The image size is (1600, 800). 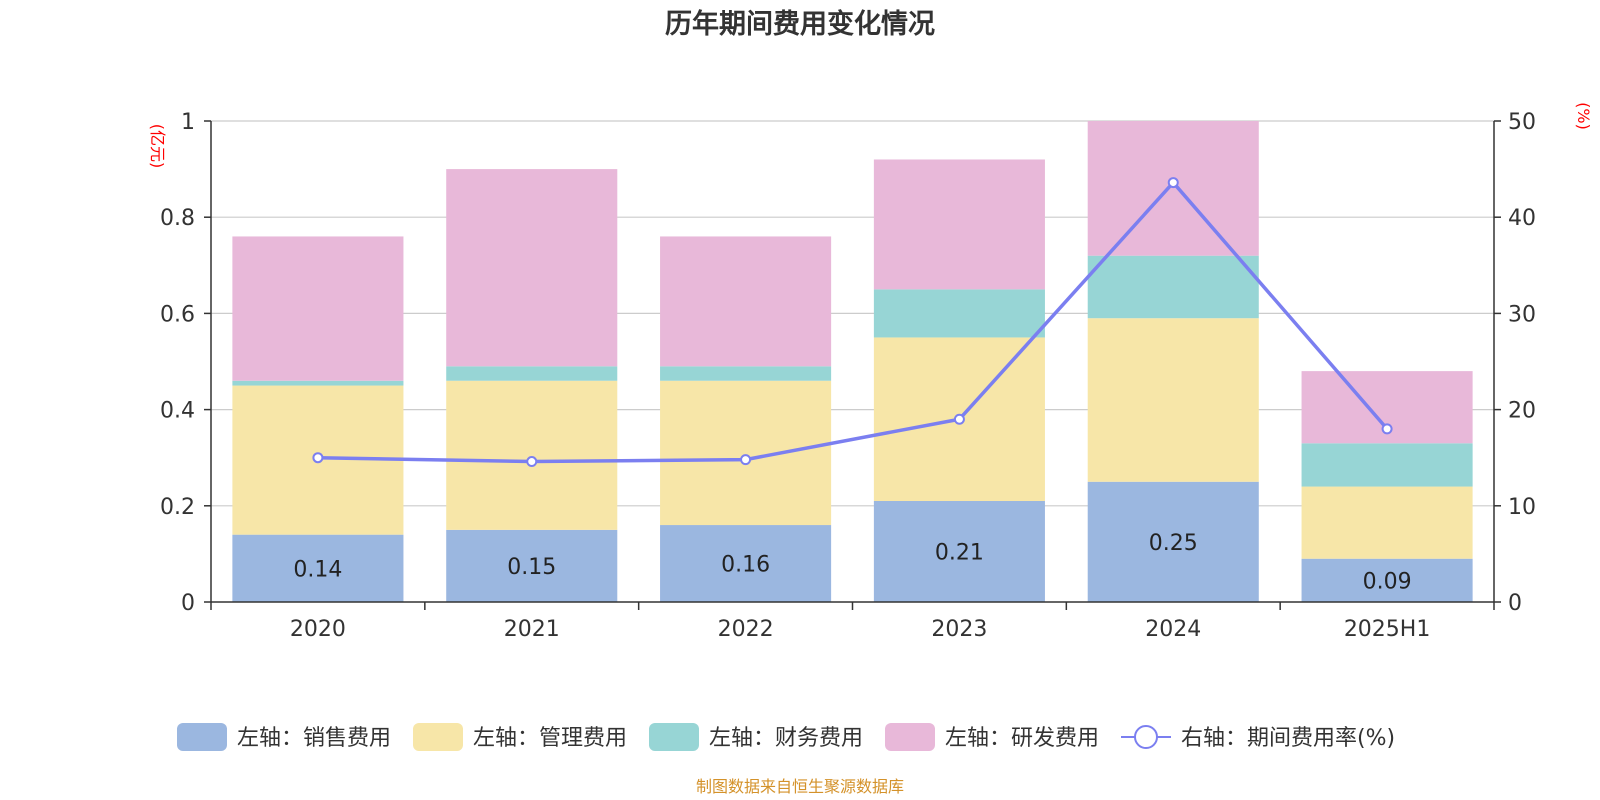 What do you see at coordinates (188, 603) in the screenshot?
I see `left-axis-label: 0` at bounding box center [188, 603].